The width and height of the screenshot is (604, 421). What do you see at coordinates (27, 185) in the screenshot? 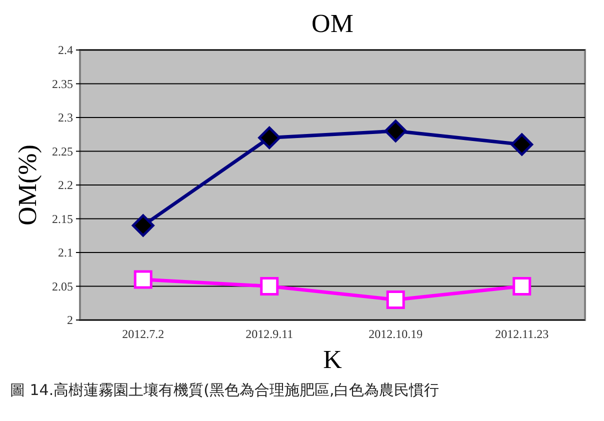
I see `y-axis-title: OM(%)` at bounding box center [27, 185].